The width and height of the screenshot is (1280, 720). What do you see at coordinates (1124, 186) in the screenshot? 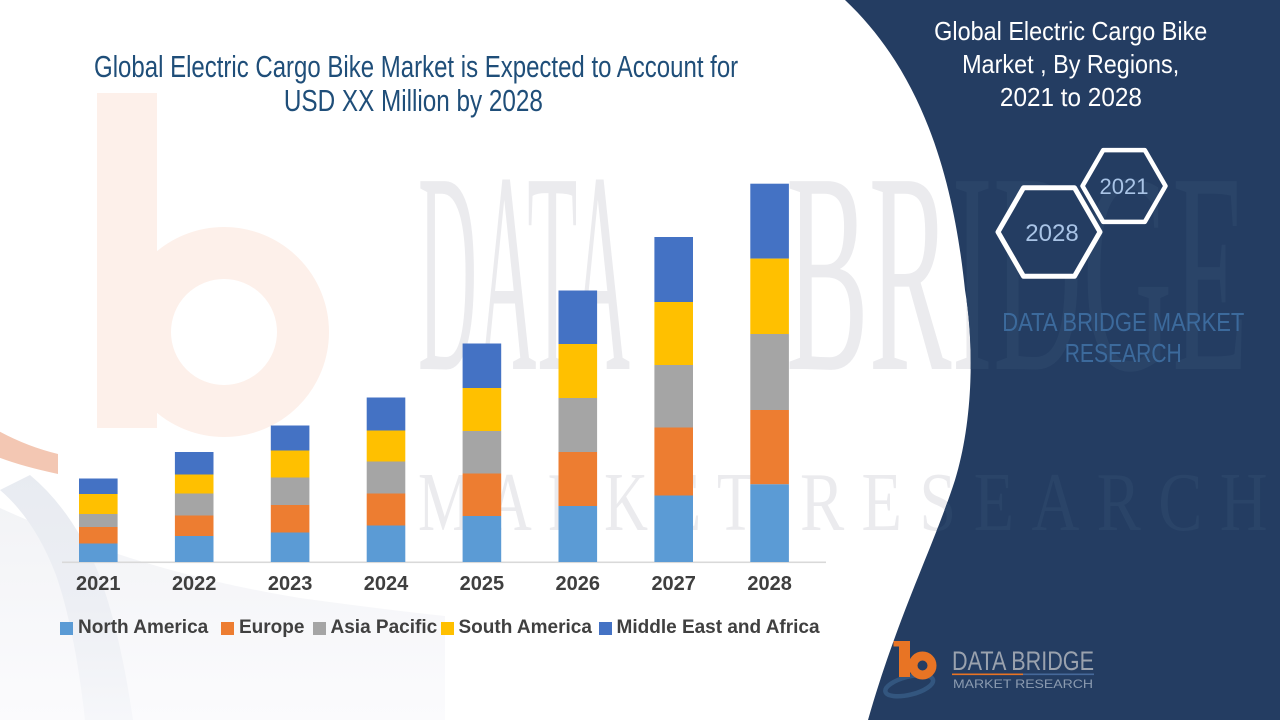
I see `svg-text: 2021` at bounding box center [1124, 186].